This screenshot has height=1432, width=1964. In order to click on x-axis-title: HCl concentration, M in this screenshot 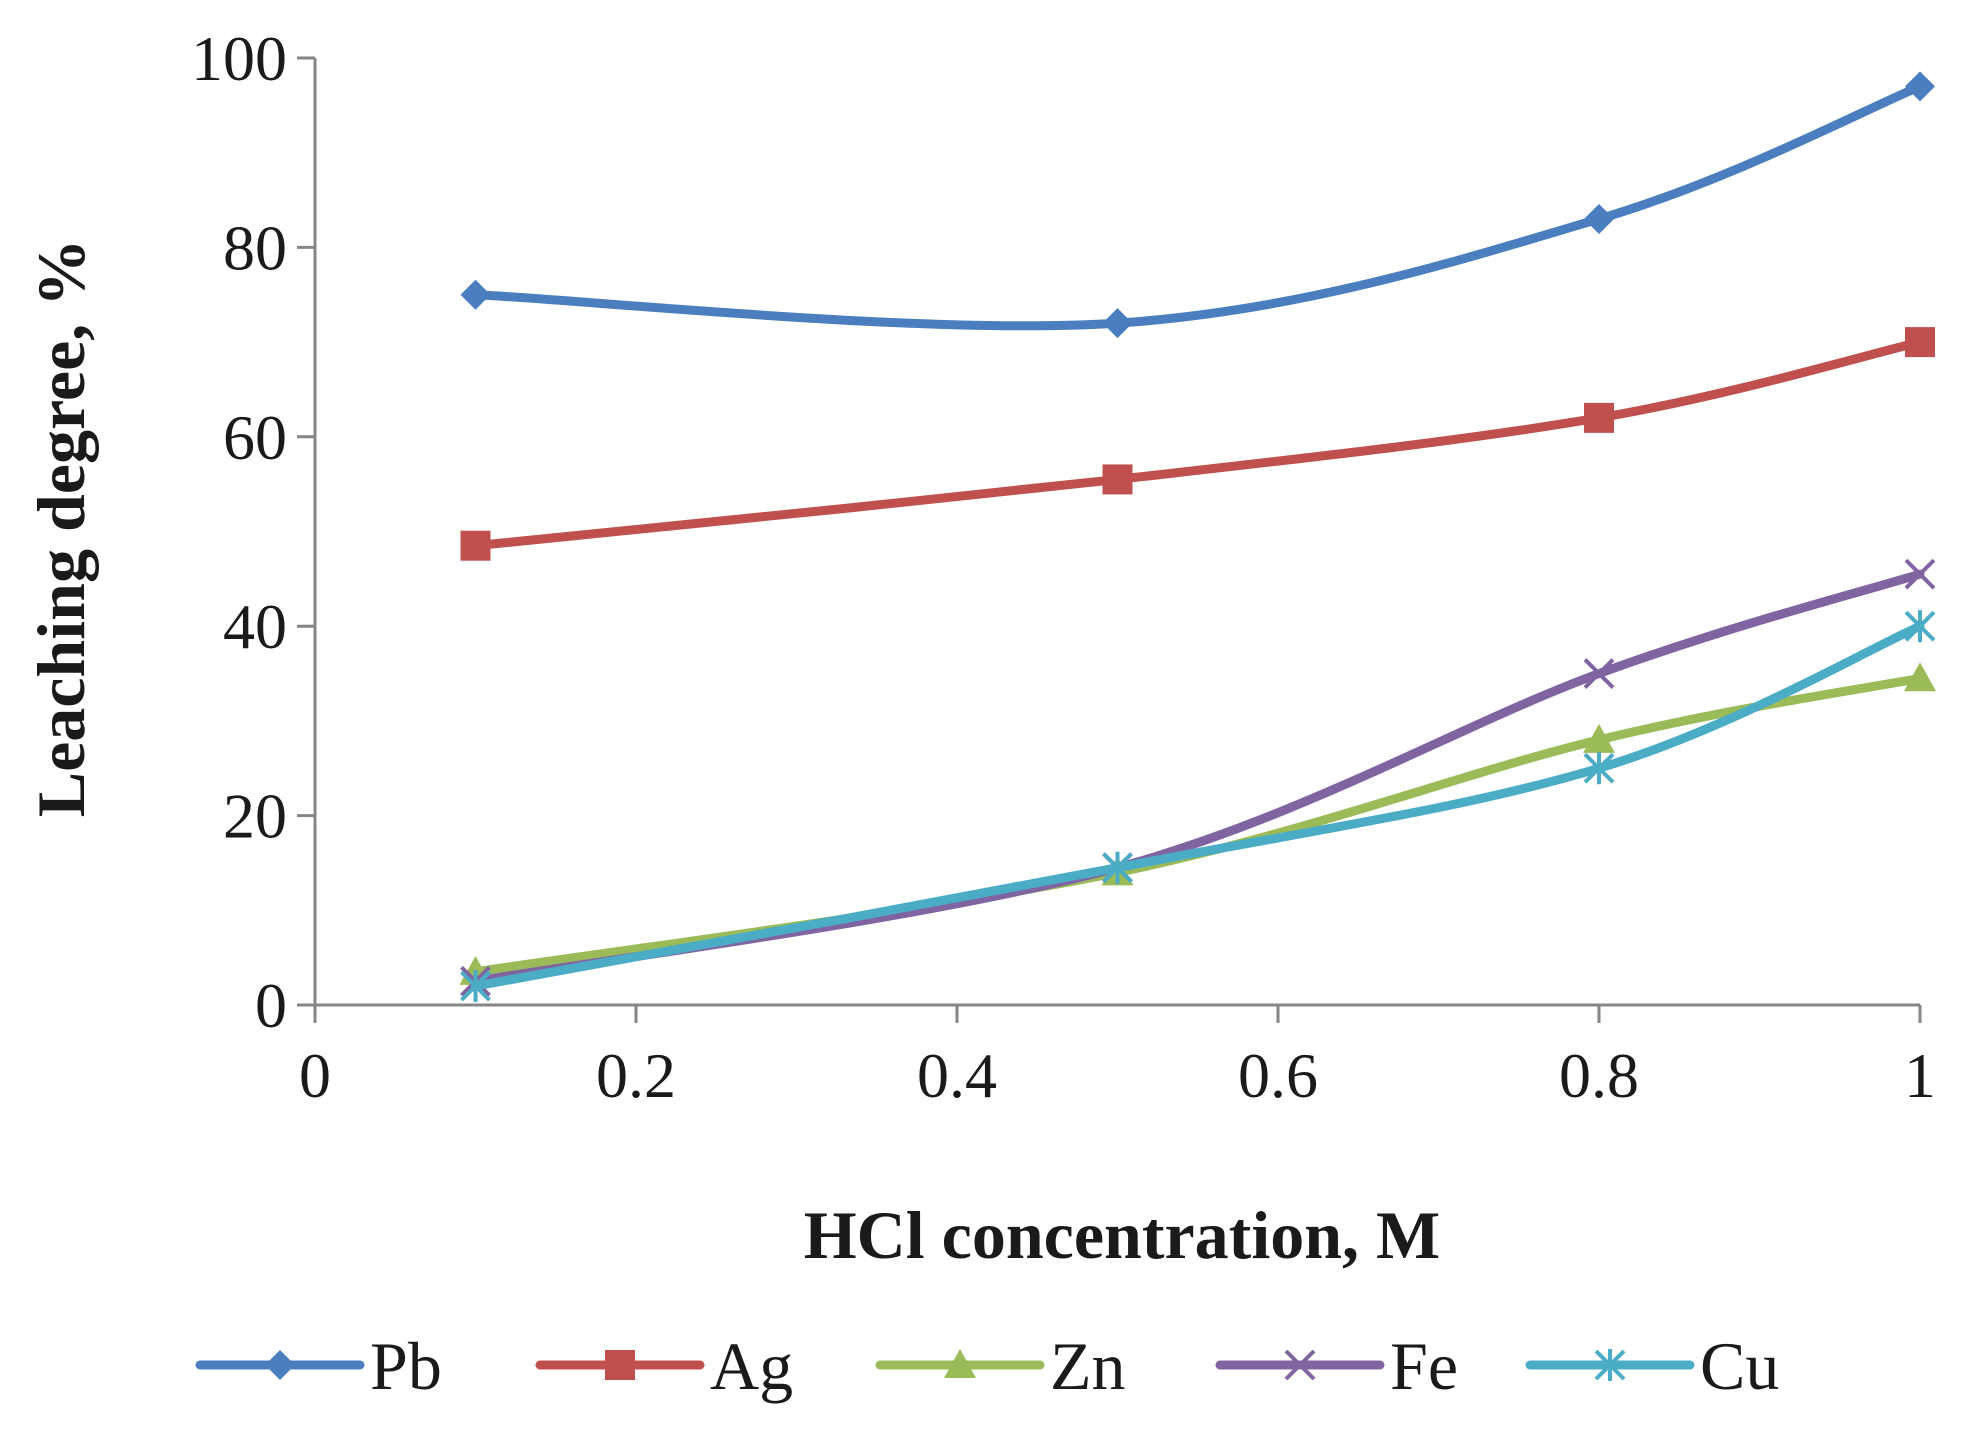, I will do `click(1122, 1235)`.